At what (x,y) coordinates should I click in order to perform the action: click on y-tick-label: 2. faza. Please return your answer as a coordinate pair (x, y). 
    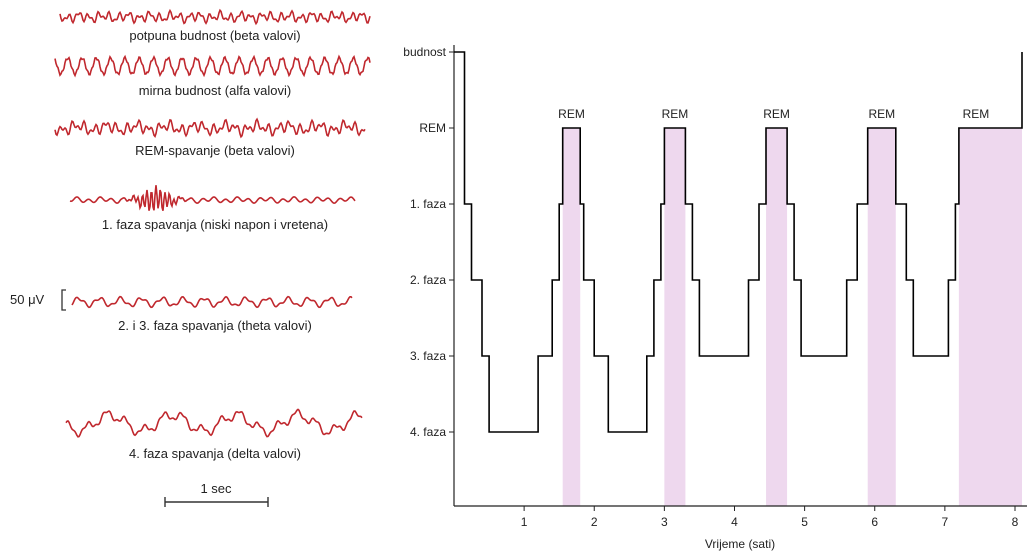
    Looking at the image, I should click on (428, 280).